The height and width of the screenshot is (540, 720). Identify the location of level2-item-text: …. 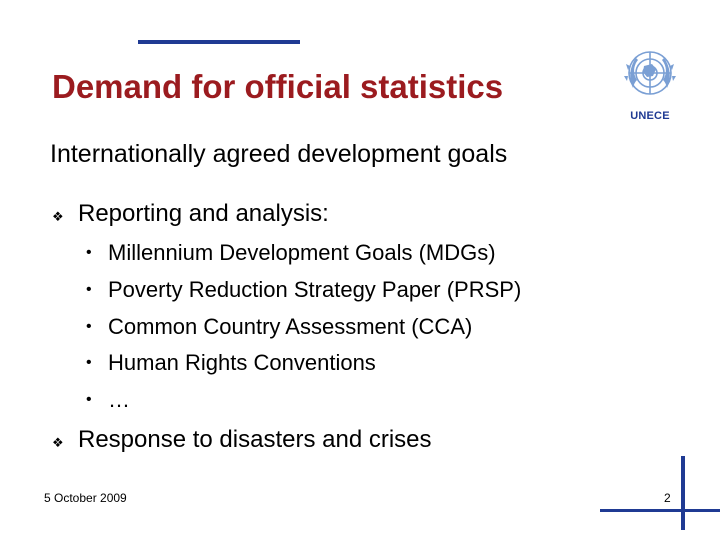
(119, 399).